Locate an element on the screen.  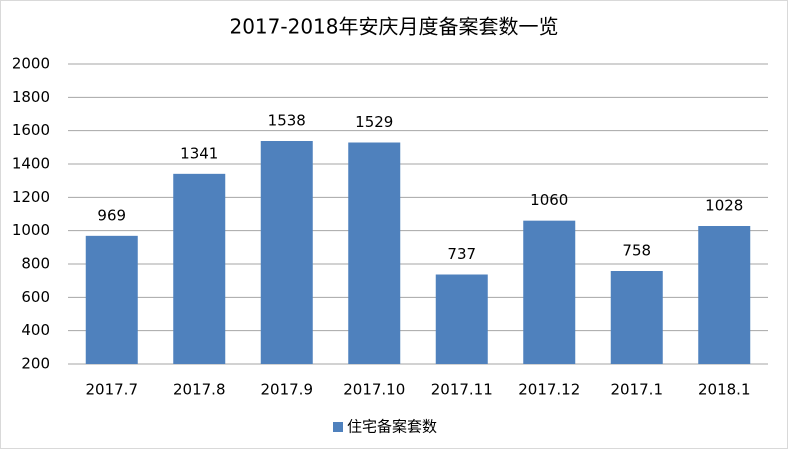
x-tick-label: 2018.1 is located at coordinates (724, 390).